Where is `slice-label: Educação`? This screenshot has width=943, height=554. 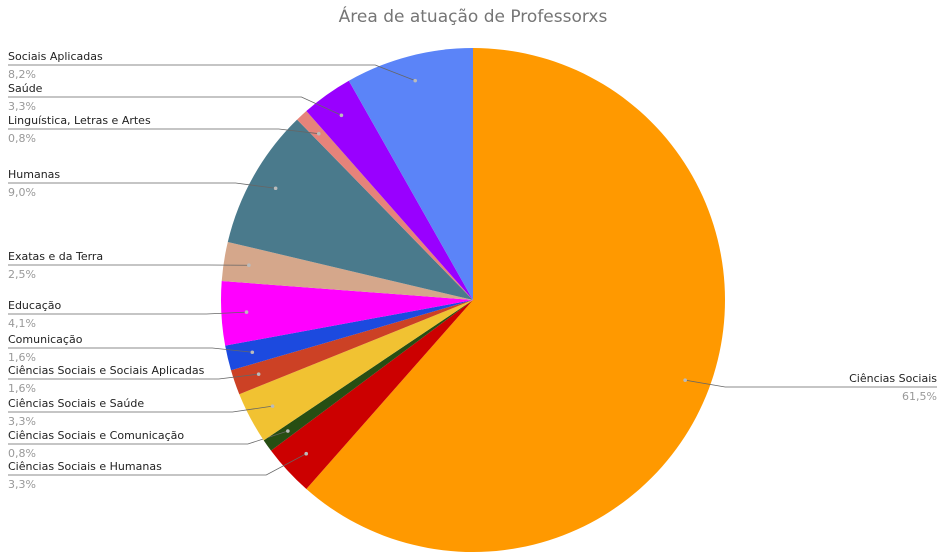
slice-label: Educação is located at coordinates (34, 305).